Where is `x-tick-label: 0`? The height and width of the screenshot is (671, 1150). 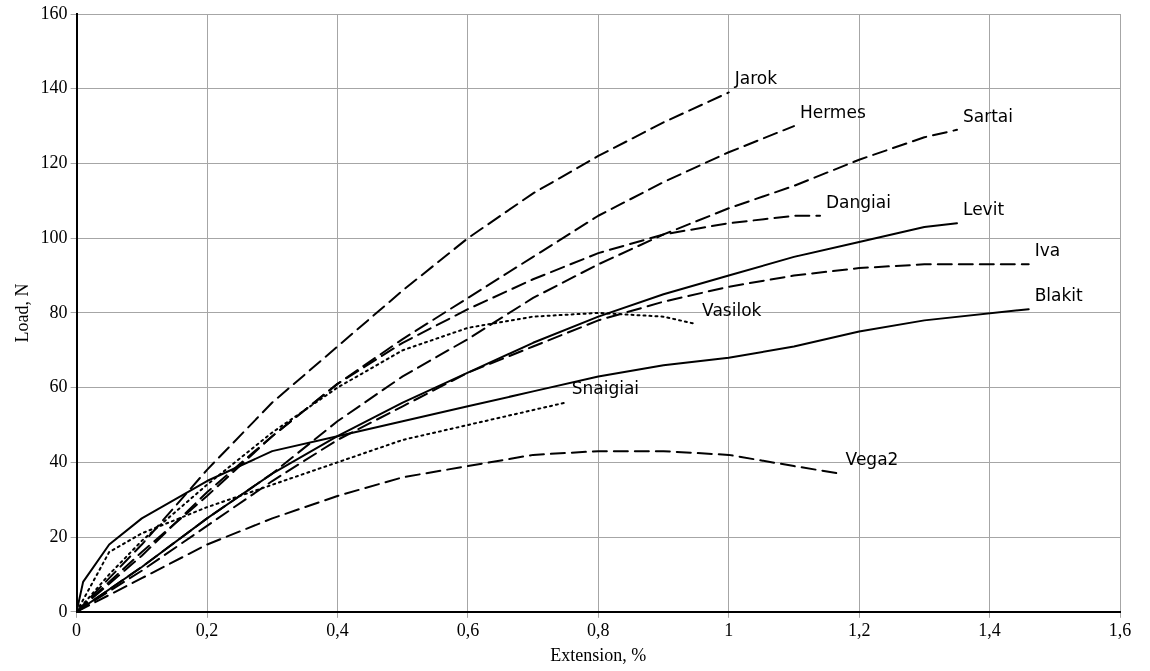 x-tick-label: 0 is located at coordinates (77, 630).